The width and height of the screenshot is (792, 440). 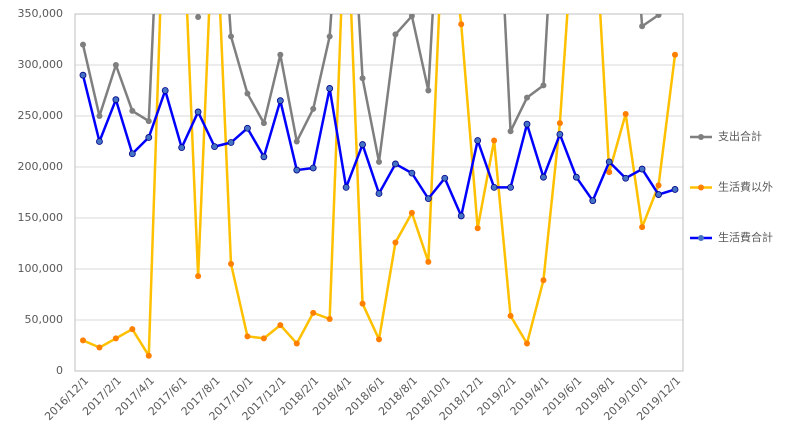 I want to click on legend-label: 生活費合計, so click(x=745, y=237).